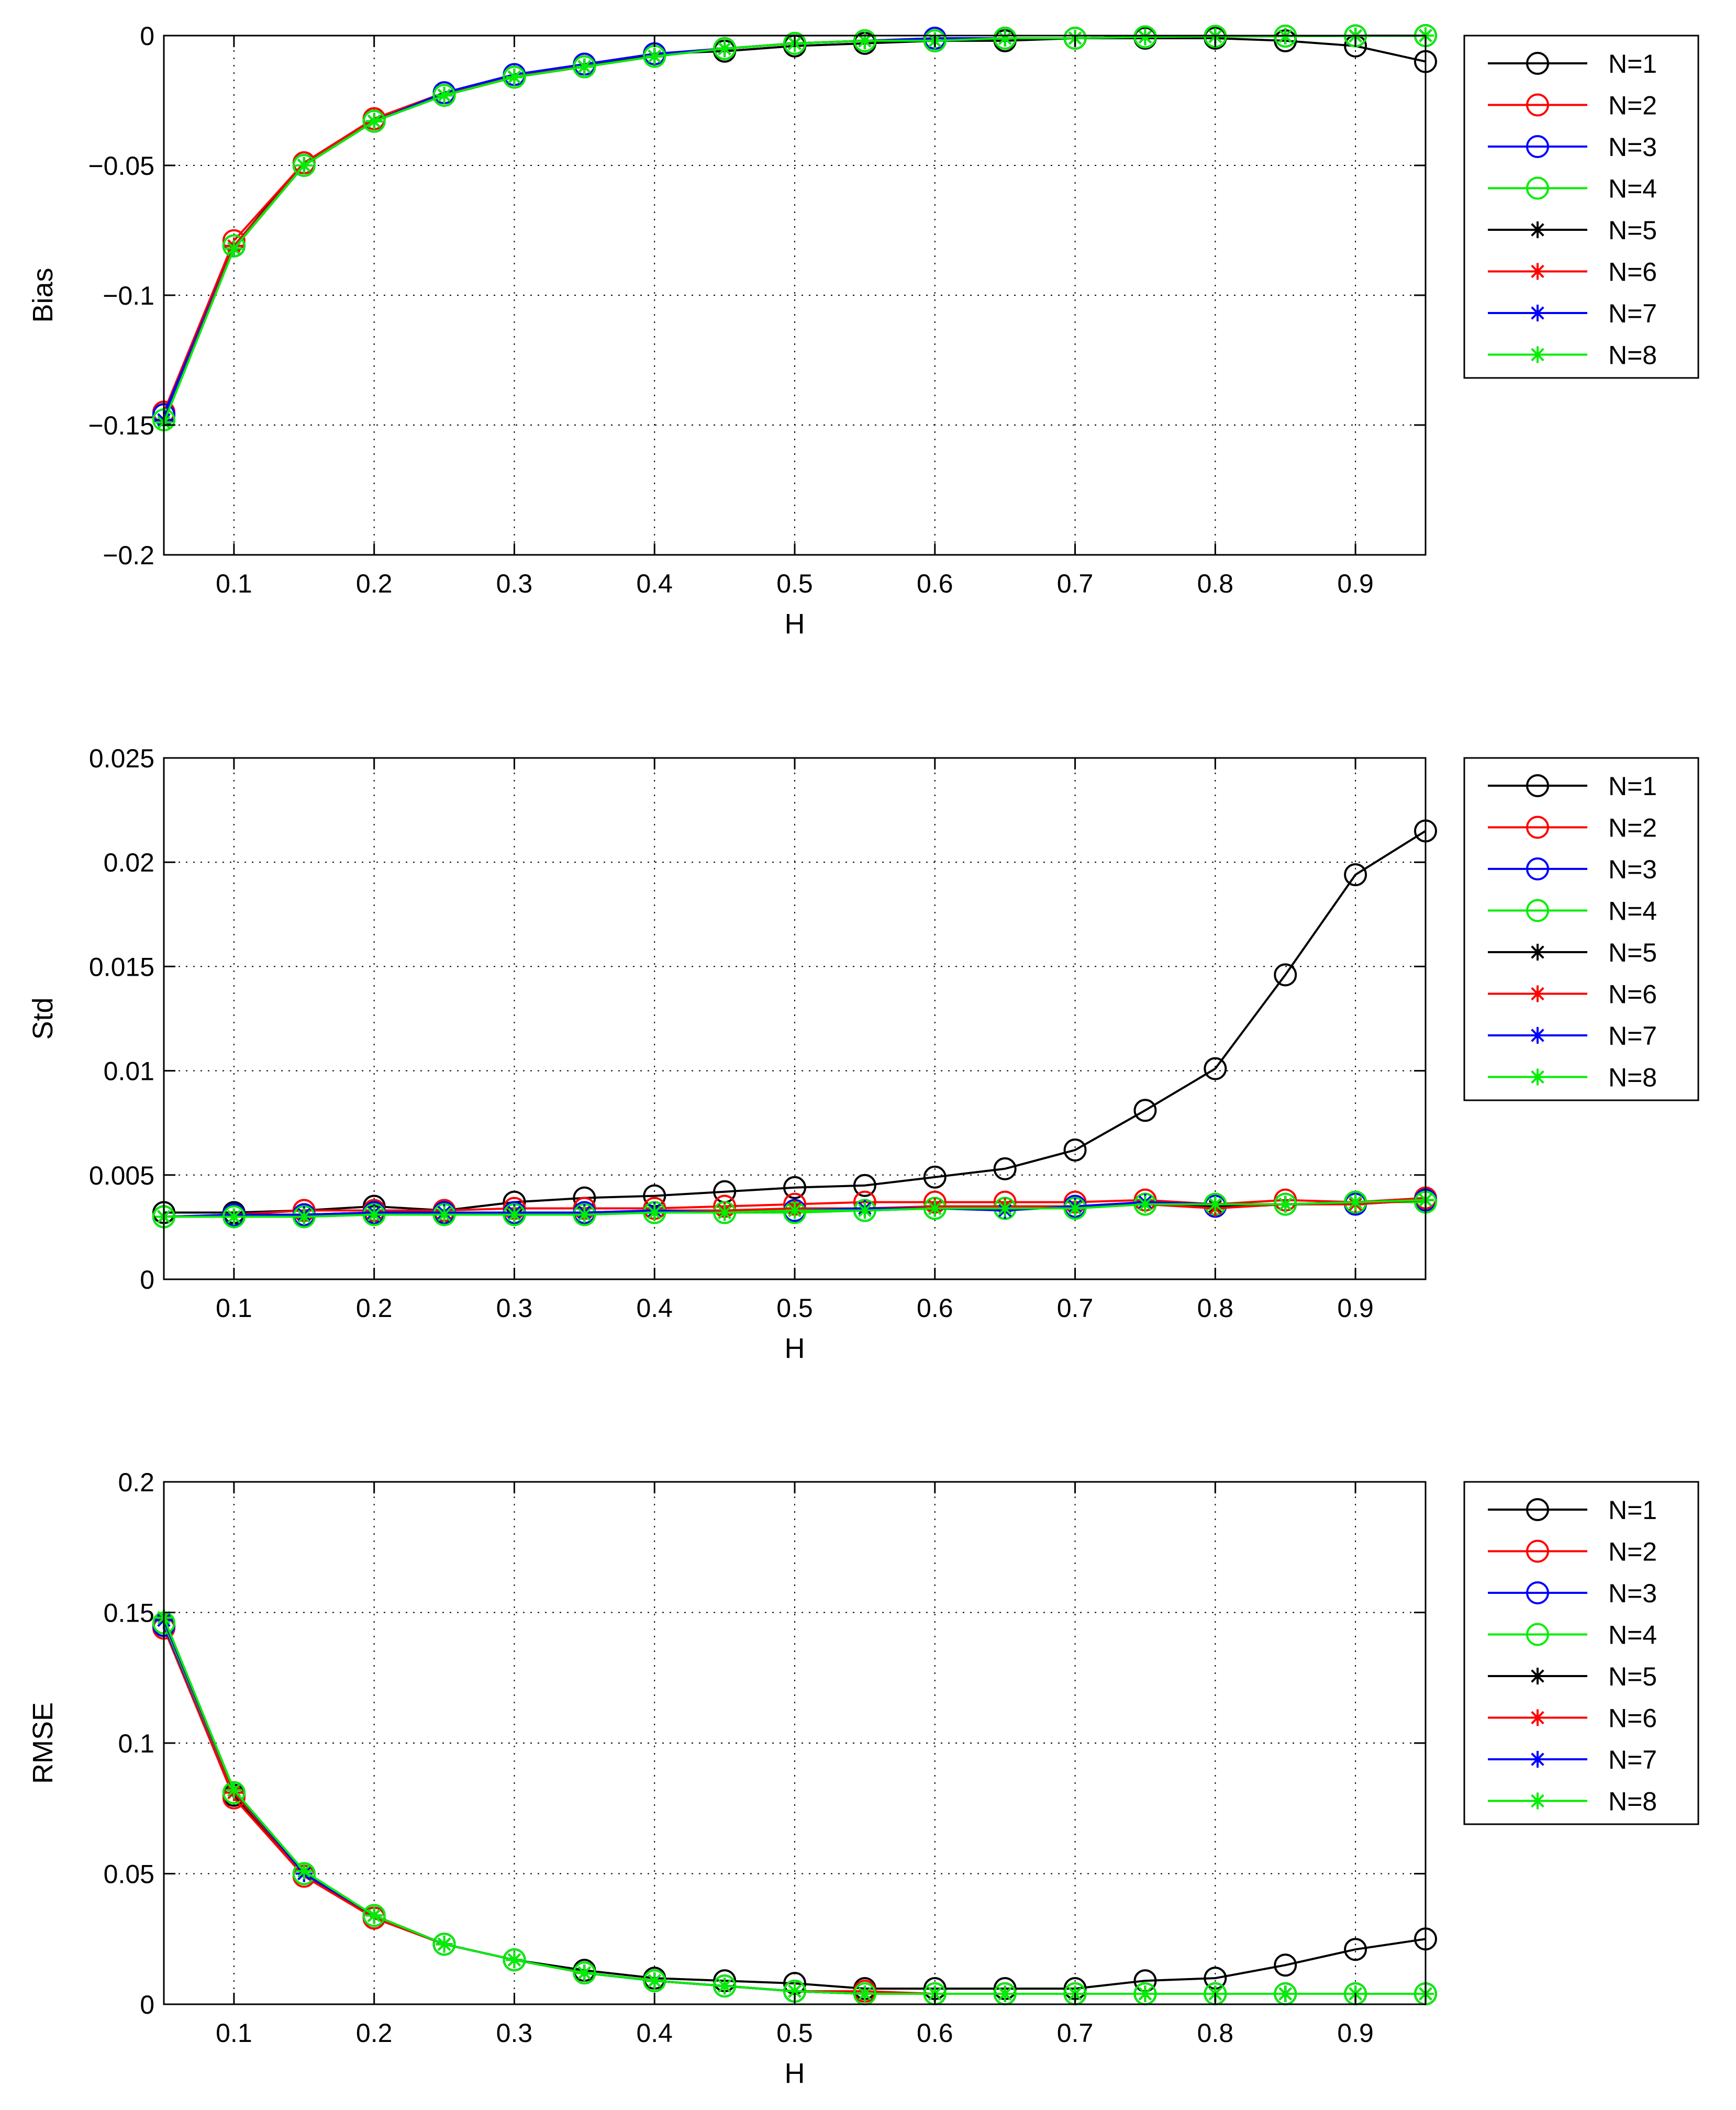 This screenshot has width=1736, height=2110. Describe the element at coordinates (121, 166) in the screenshot. I see `y-tick-label: −0.05` at that location.